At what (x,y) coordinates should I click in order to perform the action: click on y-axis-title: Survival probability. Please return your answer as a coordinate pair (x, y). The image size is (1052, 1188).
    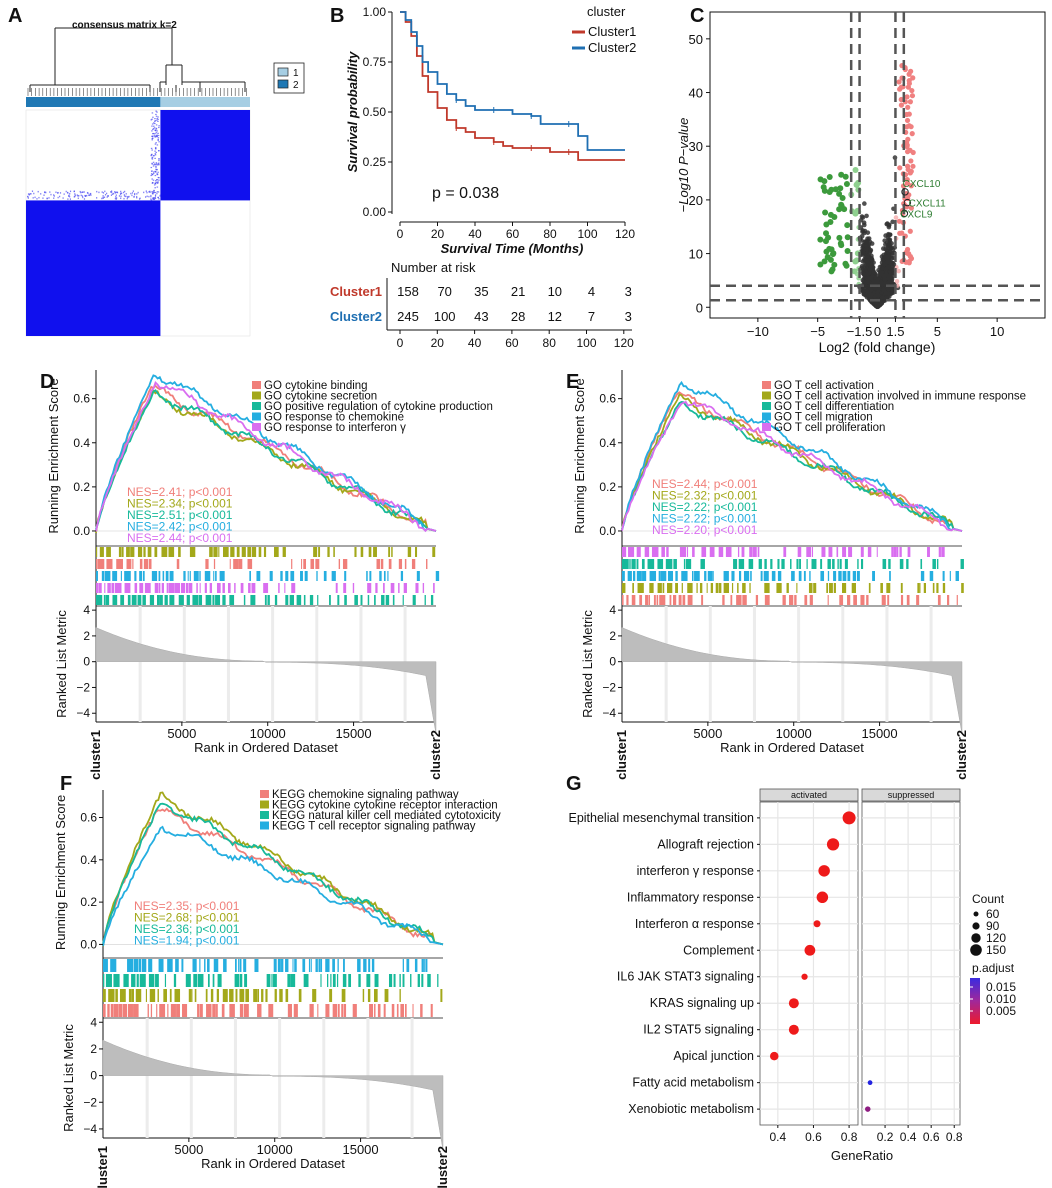
    Looking at the image, I should click on (352, 111).